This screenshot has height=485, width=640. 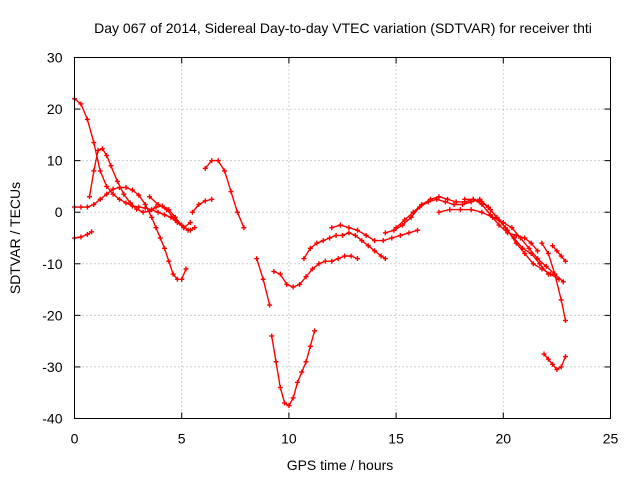 What do you see at coordinates (182, 439) in the screenshot?
I see `x-tick-label: 5` at bounding box center [182, 439].